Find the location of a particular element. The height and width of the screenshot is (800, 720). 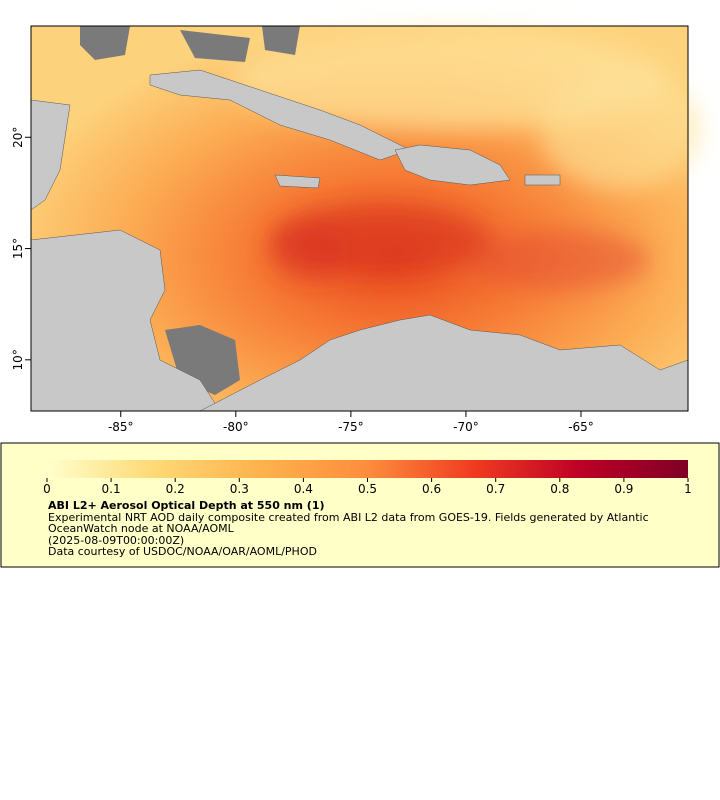

colorbar-tick-label: 0 is located at coordinates (47, 489).